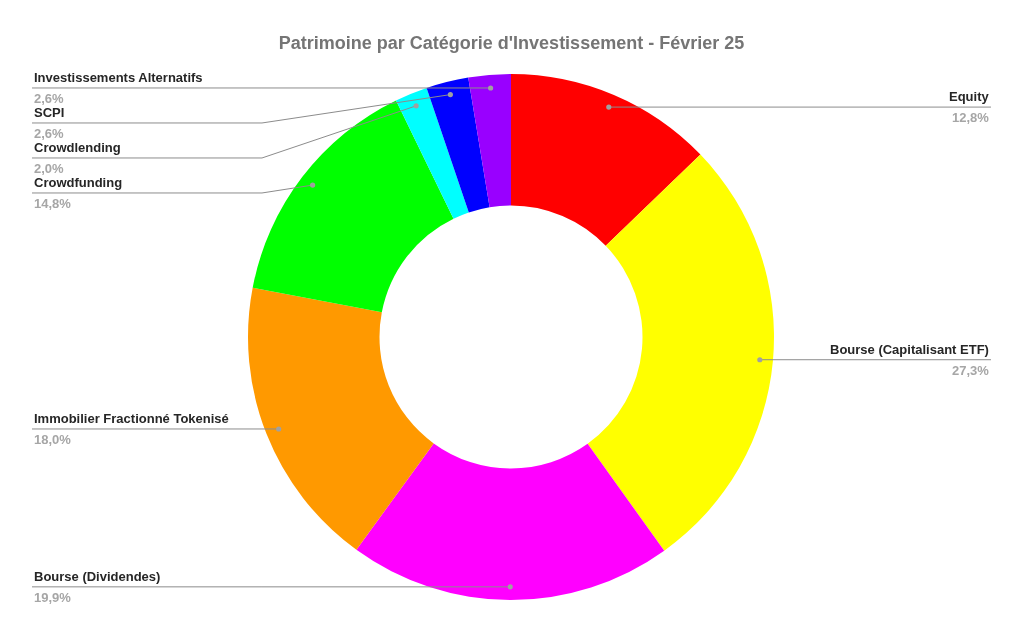  Describe the element at coordinates (49, 112) in the screenshot. I see `slice-label: SCPI` at that location.